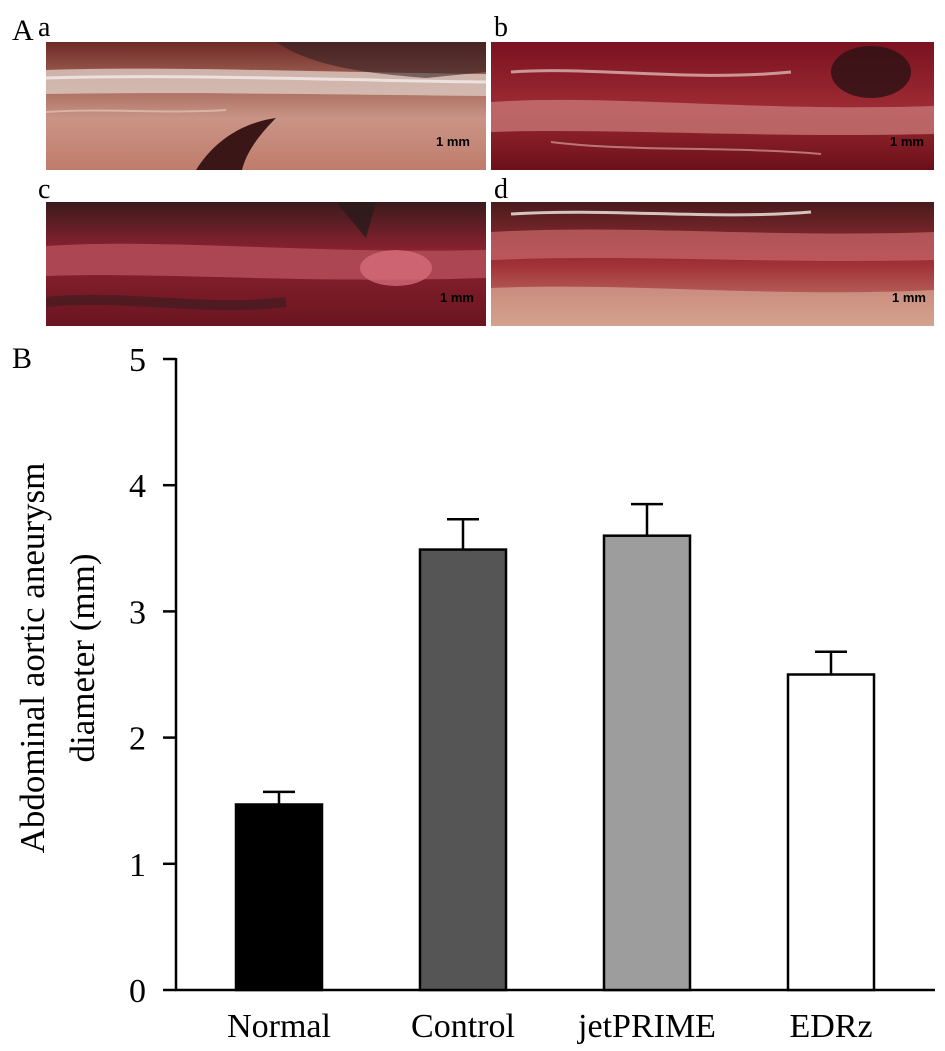 The height and width of the screenshot is (1051, 945). What do you see at coordinates (279, 897) in the screenshot?
I see `bar-normal` at bounding box center [279, 897].